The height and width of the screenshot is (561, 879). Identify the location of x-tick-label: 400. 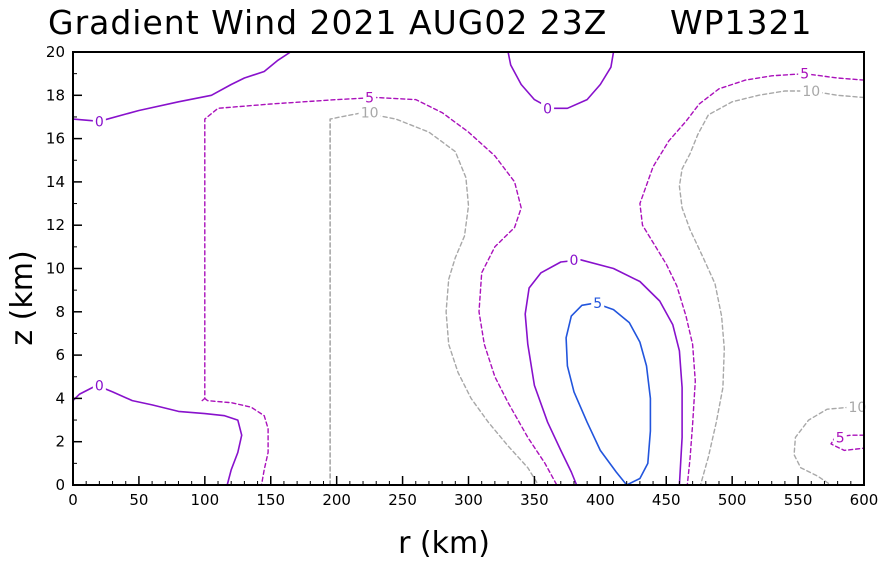
(600, 500).